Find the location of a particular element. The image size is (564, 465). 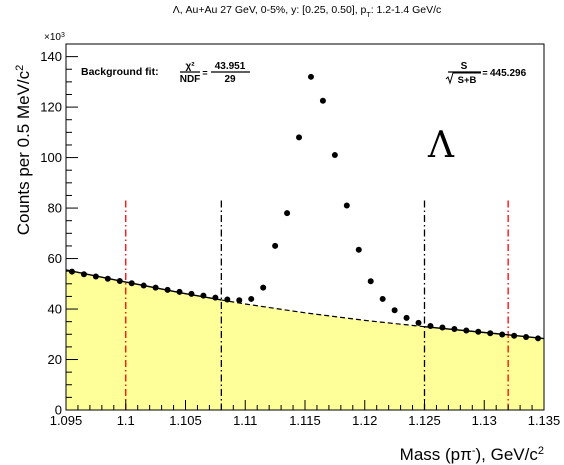

equals-sign-significance: = is located at coordinates (484, 73).